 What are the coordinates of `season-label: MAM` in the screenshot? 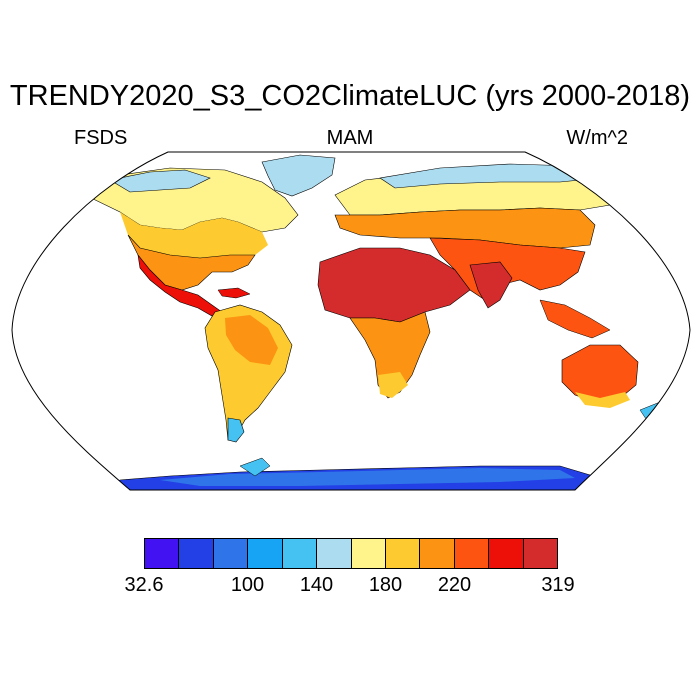 It's located at (350, 138).